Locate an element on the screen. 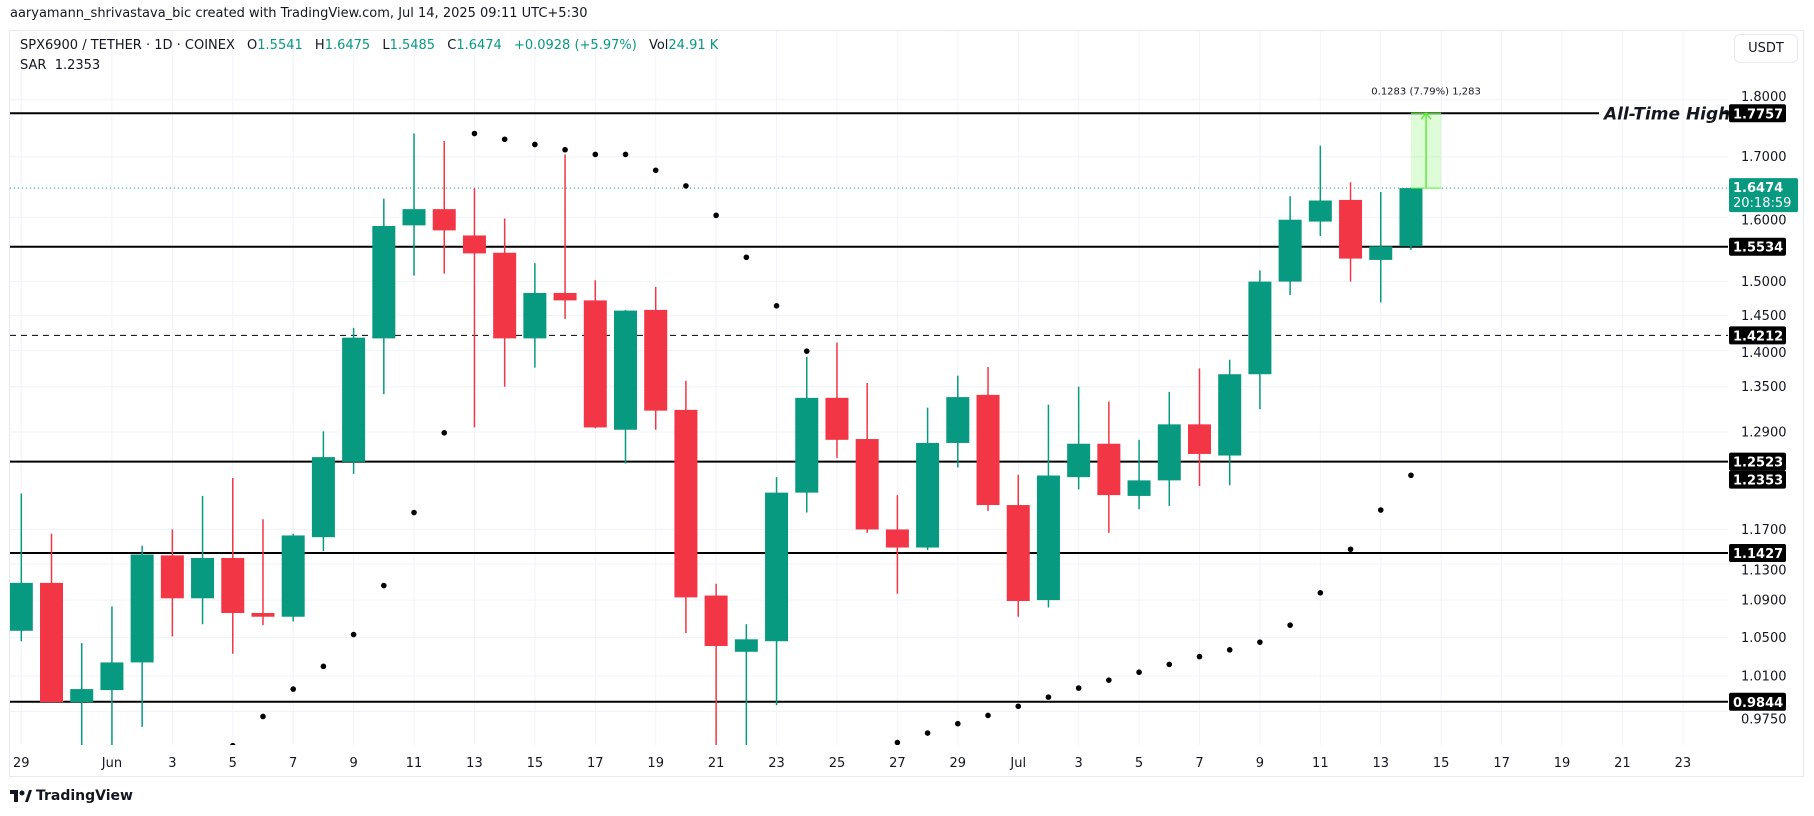  date-tick-label: 7 is located at coordinates (293, 763).